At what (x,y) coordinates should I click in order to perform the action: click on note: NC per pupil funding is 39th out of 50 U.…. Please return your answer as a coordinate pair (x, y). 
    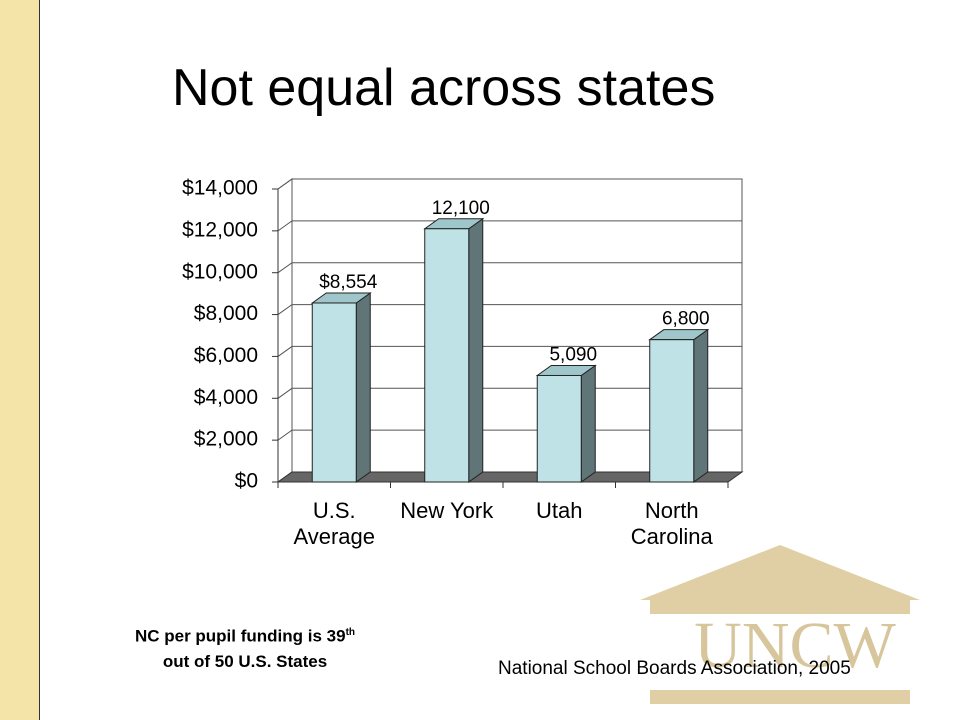
    Looking at the image, I should click on (245, 647).